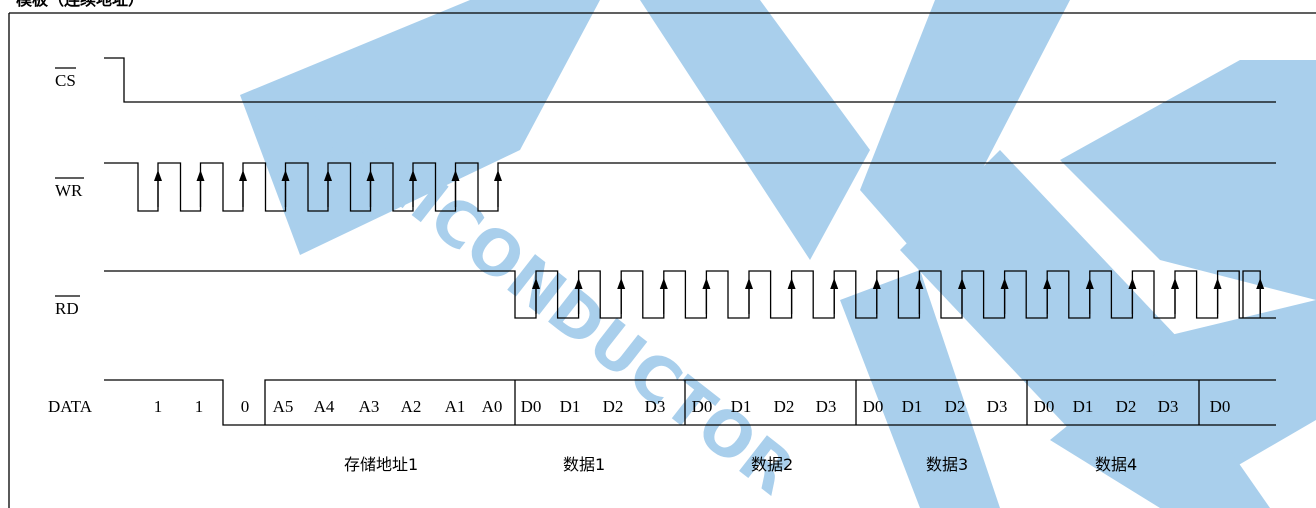  What do you see at coordinates (67, 308) in the screenshot?
I see `rd-label: RD` at bounding box center [67, 308].